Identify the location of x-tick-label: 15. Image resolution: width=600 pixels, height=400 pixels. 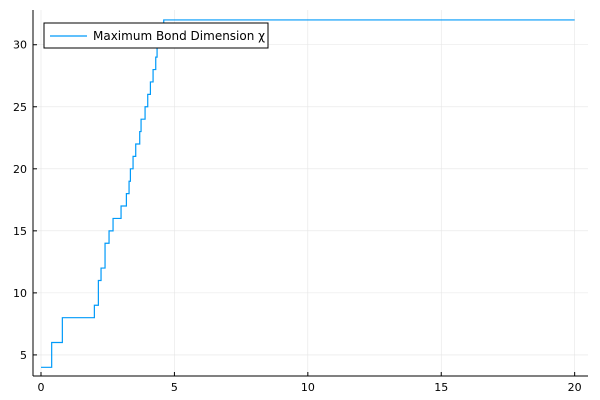
(441, 387).